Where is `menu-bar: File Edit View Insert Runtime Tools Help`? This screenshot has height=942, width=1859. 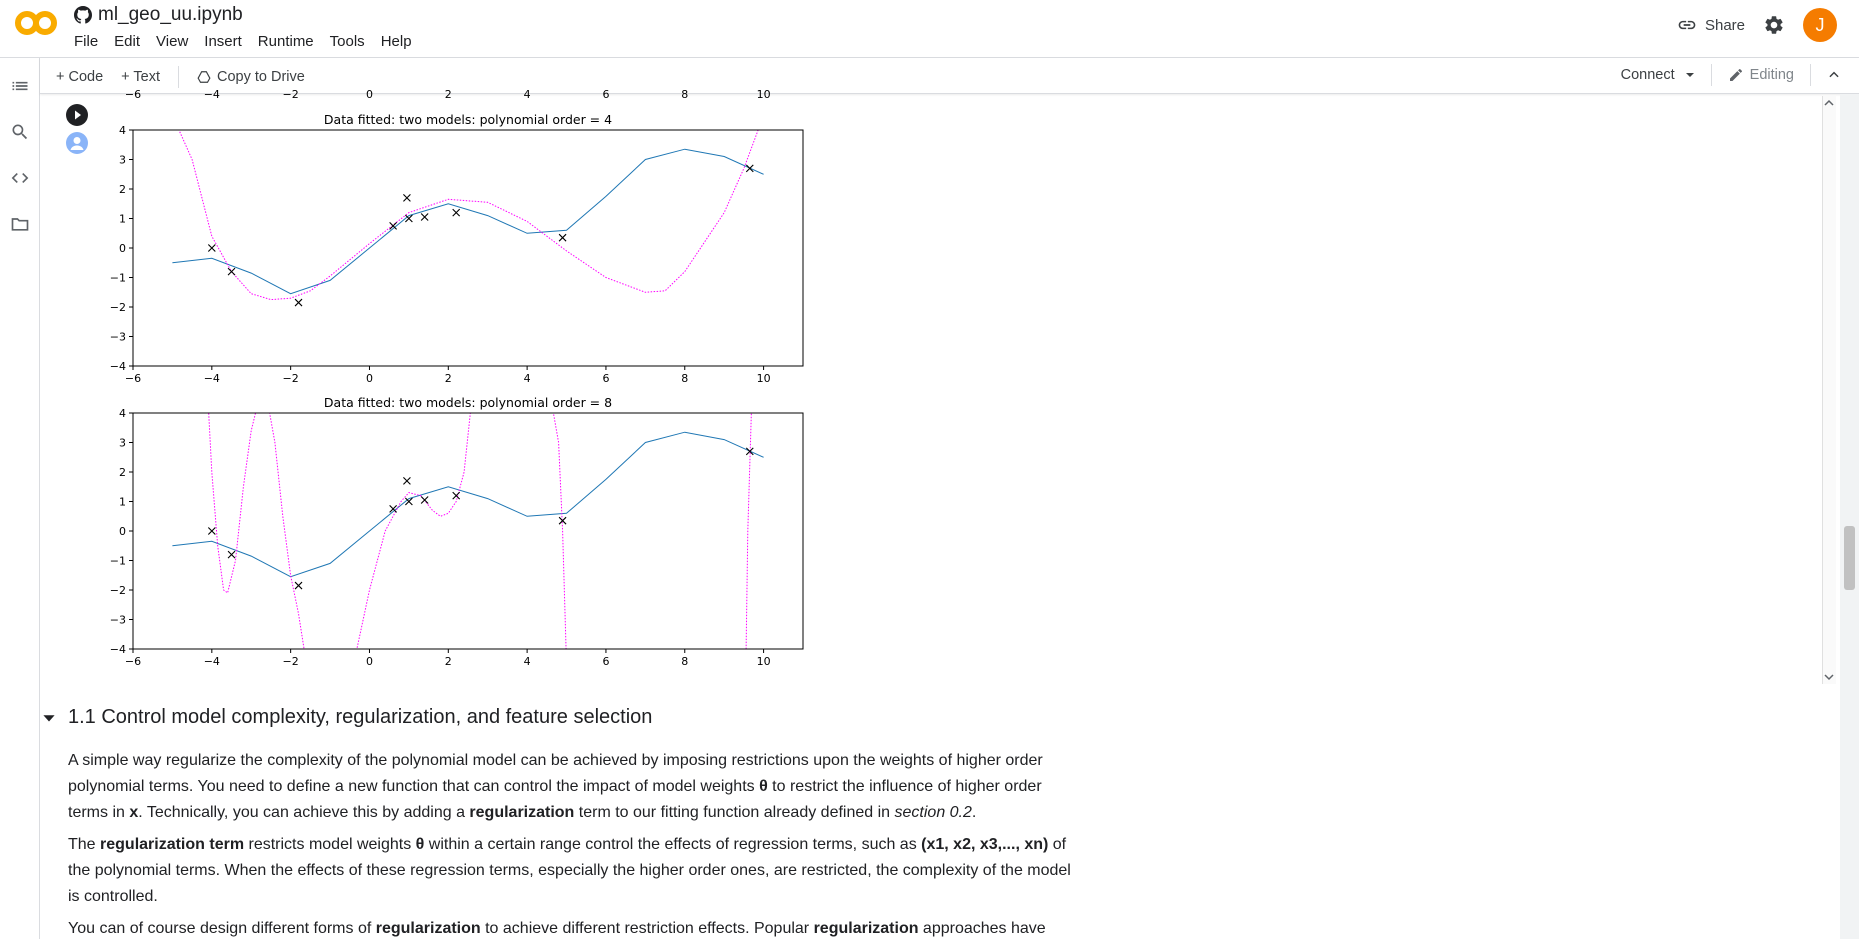
menu-bar: File Edit View Insert Runtime Tools Help is located at coordinates (243, 41).